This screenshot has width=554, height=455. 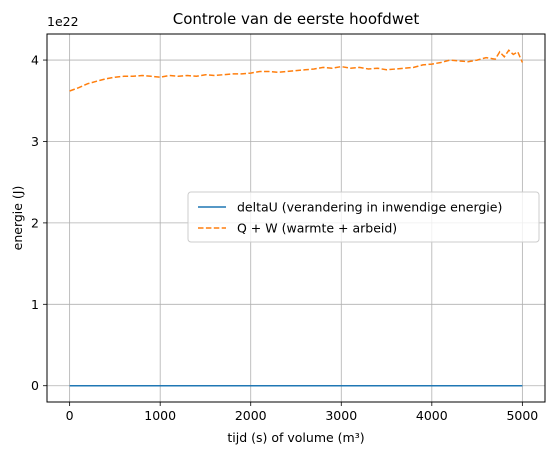 I want to click on y-tick-label: 3, so click(x=35, y=141).